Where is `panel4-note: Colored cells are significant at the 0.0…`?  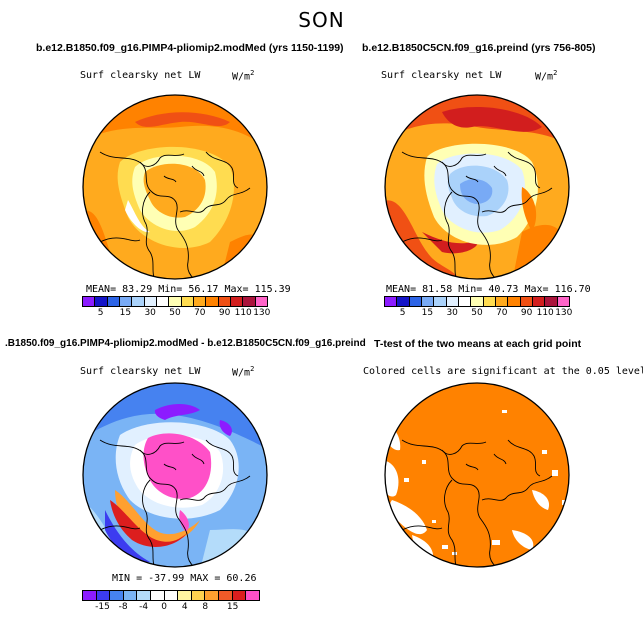
panel4-note: Colored cells are significant at the 0.0… is located at coordinates (503, 371).